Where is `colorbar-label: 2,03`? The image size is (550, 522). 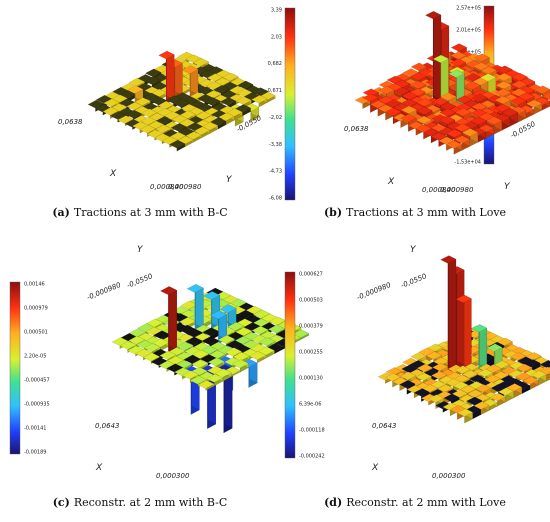 colorbar-label: 2,03 is located at coordinates (276, 37).